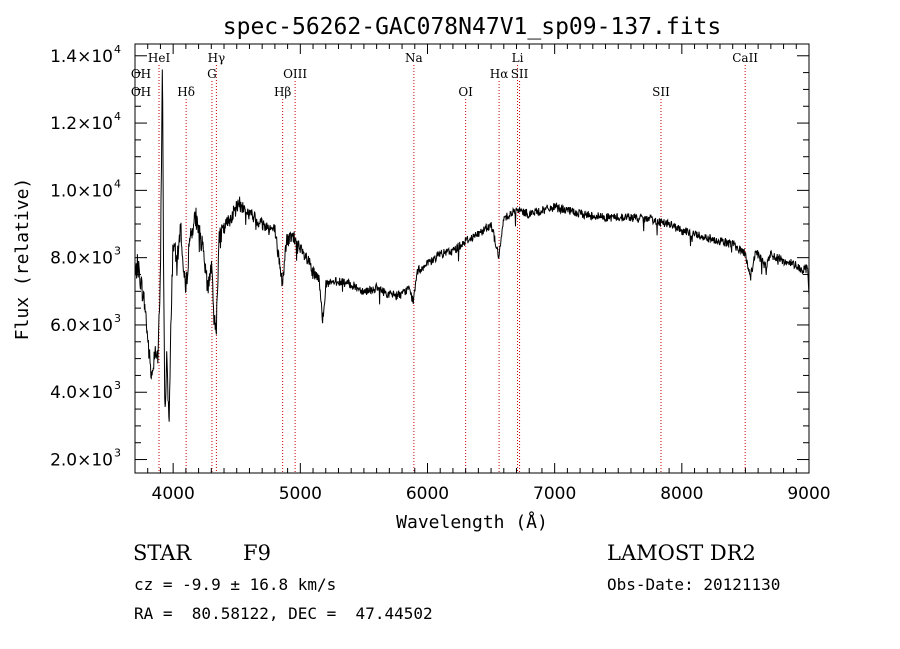 Image resolution: width=900 pixels, height=649 pixels. What do you see at coordinates (81, 57) in the screenshot?
I see `y-tick-label: 1.4×10` at bounding box center [81, 57].